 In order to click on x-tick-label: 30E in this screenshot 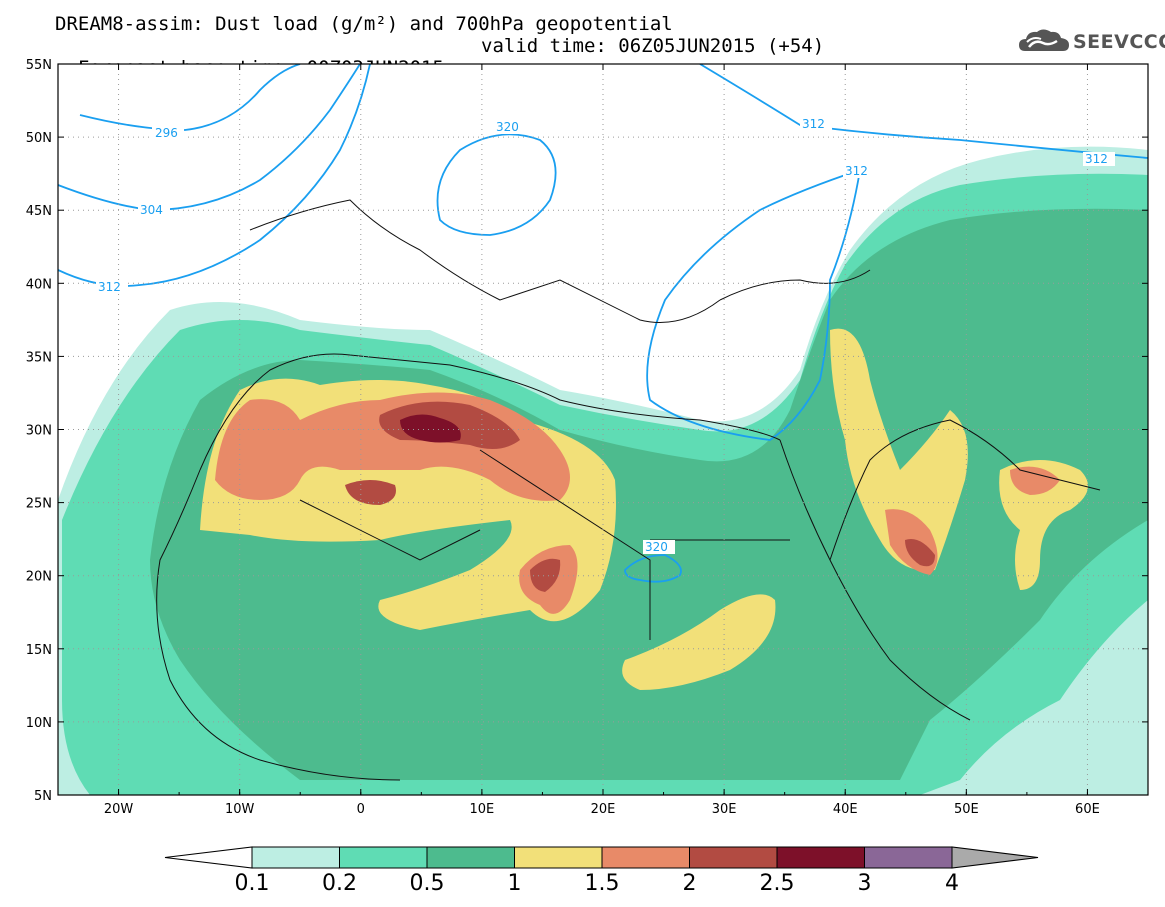, I will do `click(724, 809)`.